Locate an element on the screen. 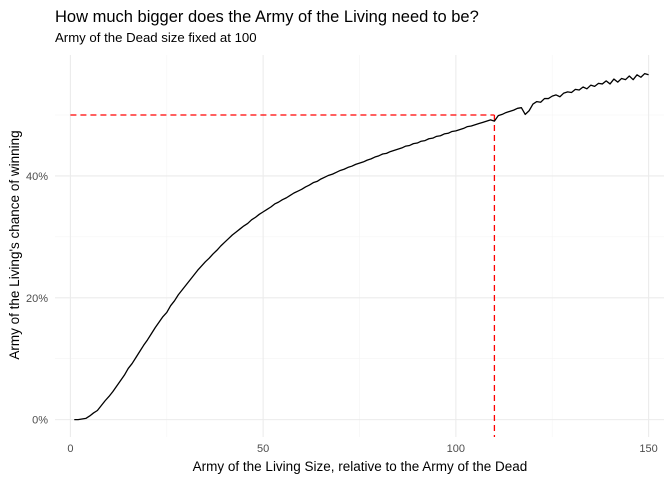  chart-subtitle: Army of the Dead size fixed at 100 is located at coordinates (156, 37).